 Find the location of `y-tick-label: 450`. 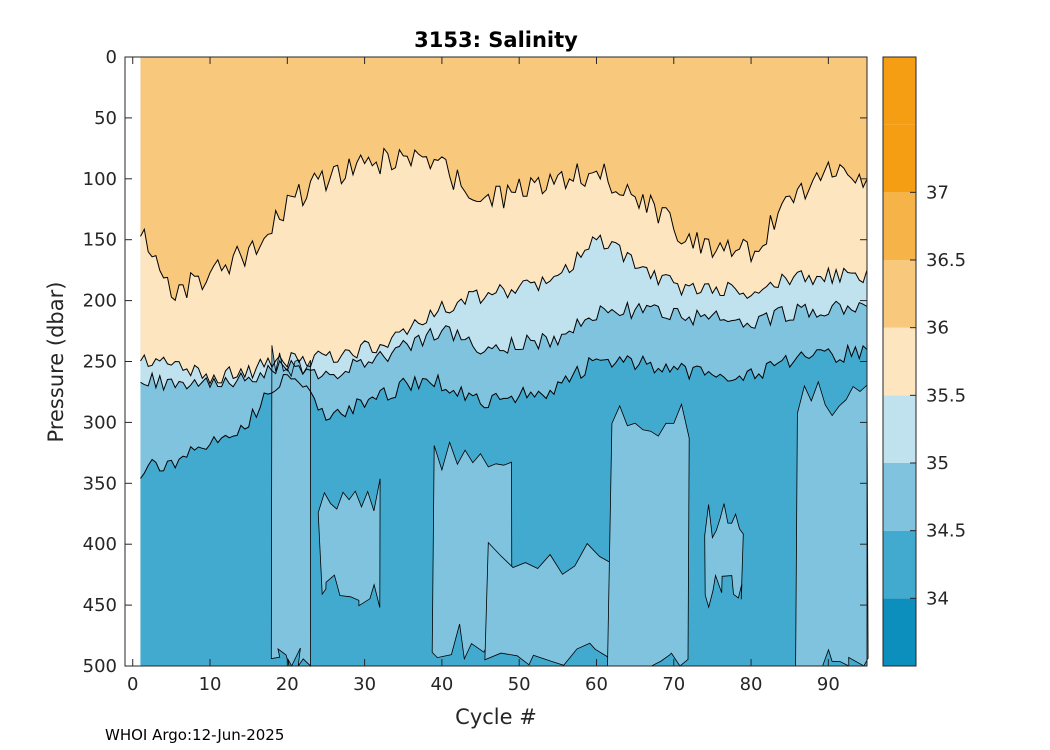

y-tick-label: 450 is located at coordinates (100, 605).